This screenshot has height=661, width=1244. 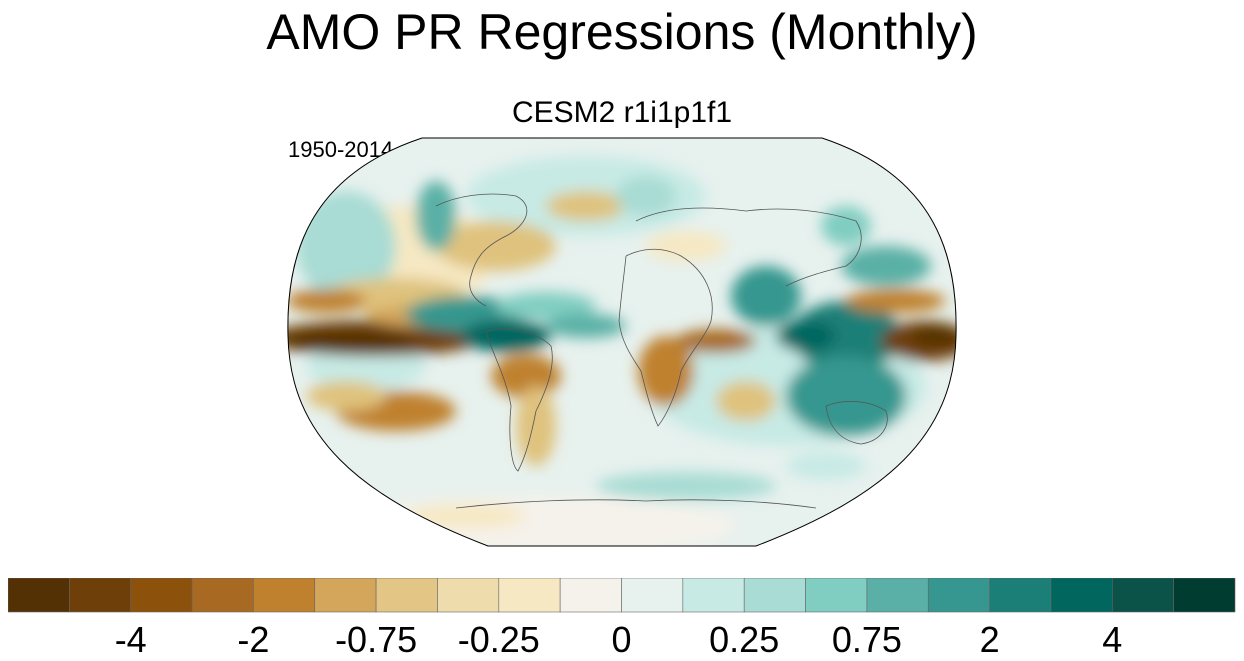 What do you see at coordinates (376, 638) in the screenshot?
I see `colorbar-tick-label: -0.75` at bounding box center [376, 638].